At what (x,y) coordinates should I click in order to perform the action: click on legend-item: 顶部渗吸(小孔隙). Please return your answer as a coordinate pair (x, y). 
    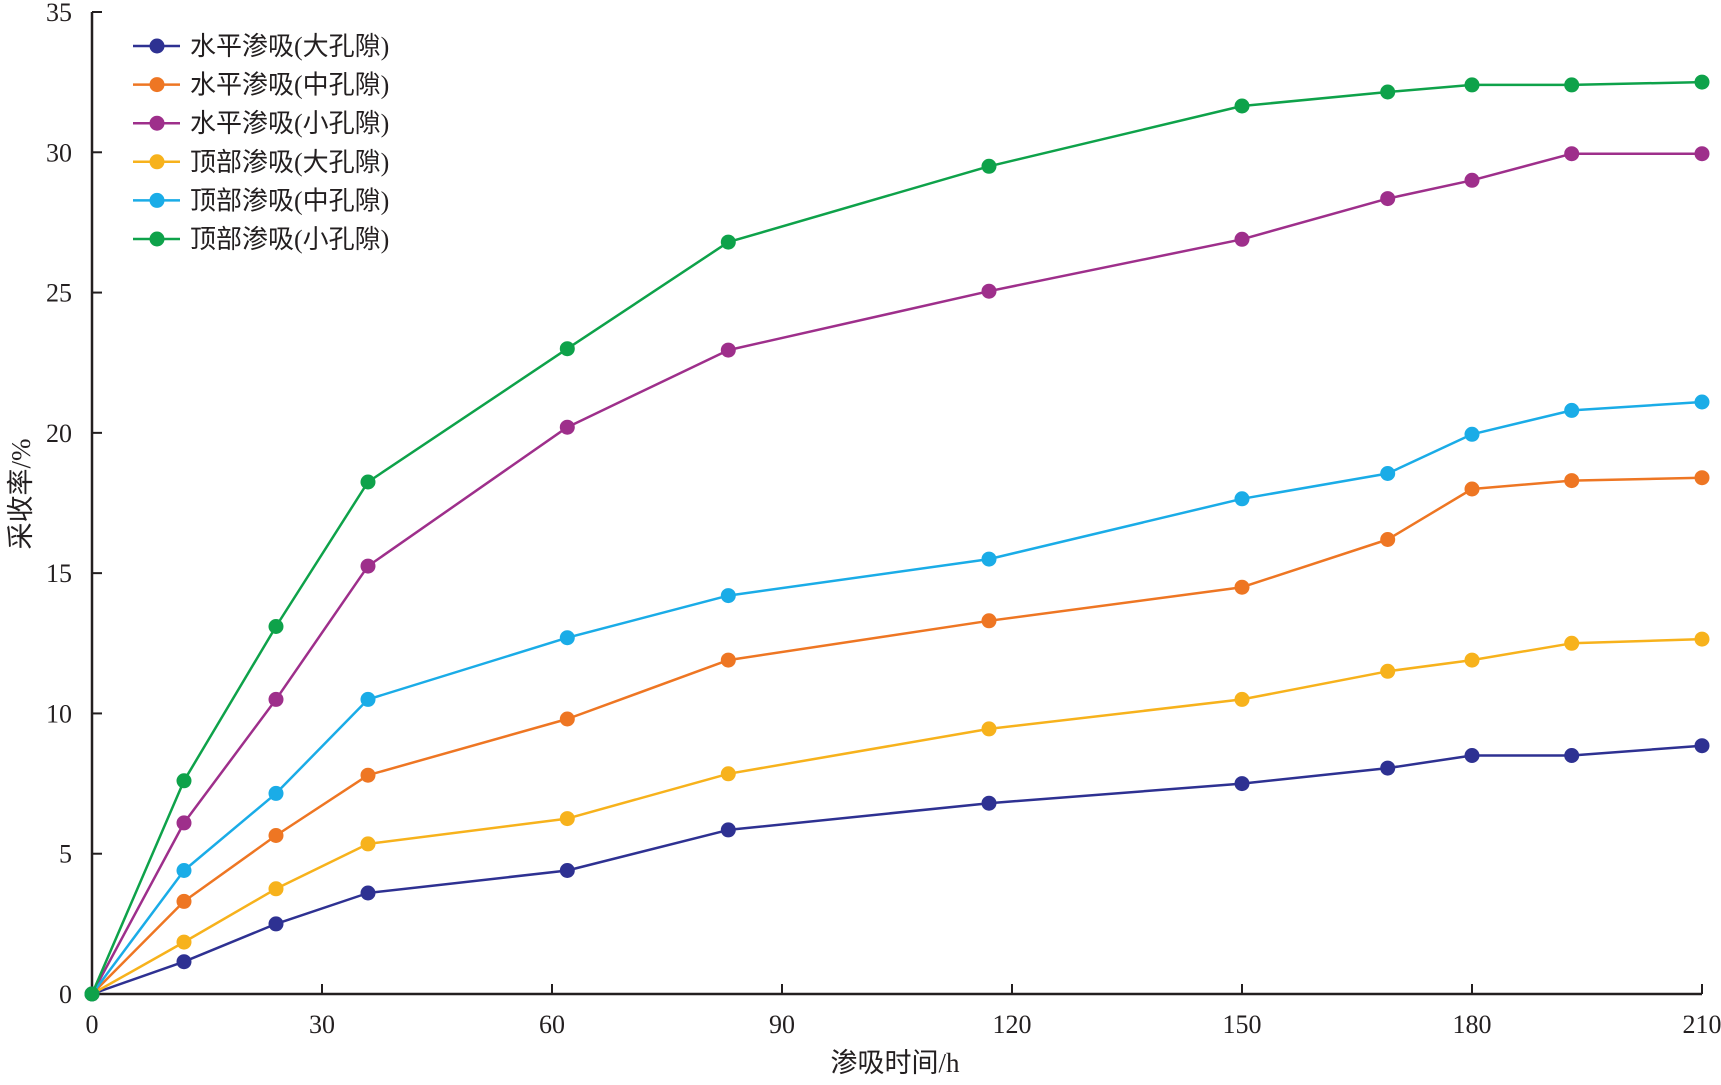
    Looking at the image, I should click on (261, 239).